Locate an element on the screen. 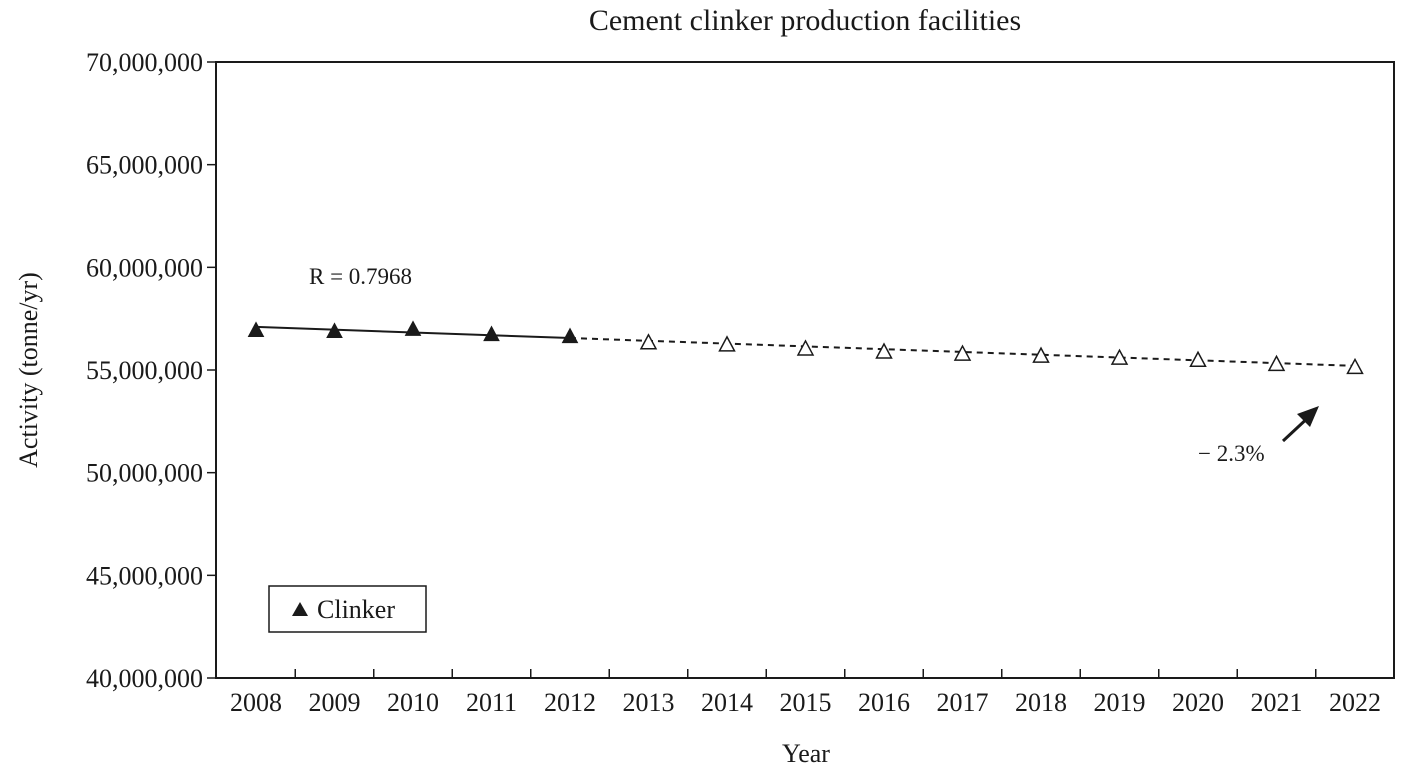 The height and width of the screenshot is (776, 1407). x-tick-label: 2020 is located at coordinates (1198, 702).